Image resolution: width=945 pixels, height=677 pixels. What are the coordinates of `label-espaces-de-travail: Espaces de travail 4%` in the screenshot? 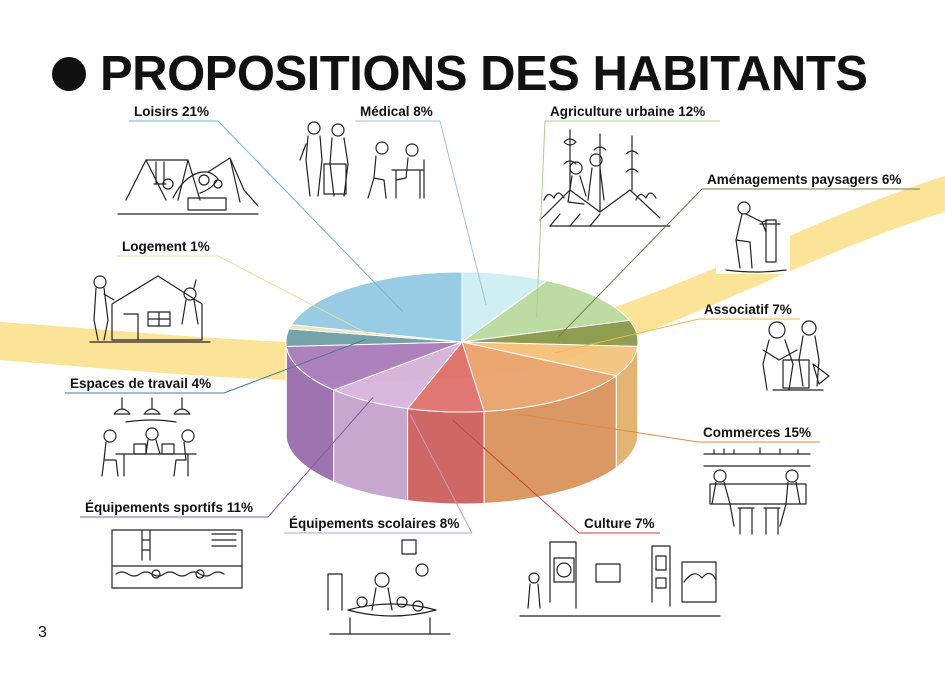 It's located at (140, 383).